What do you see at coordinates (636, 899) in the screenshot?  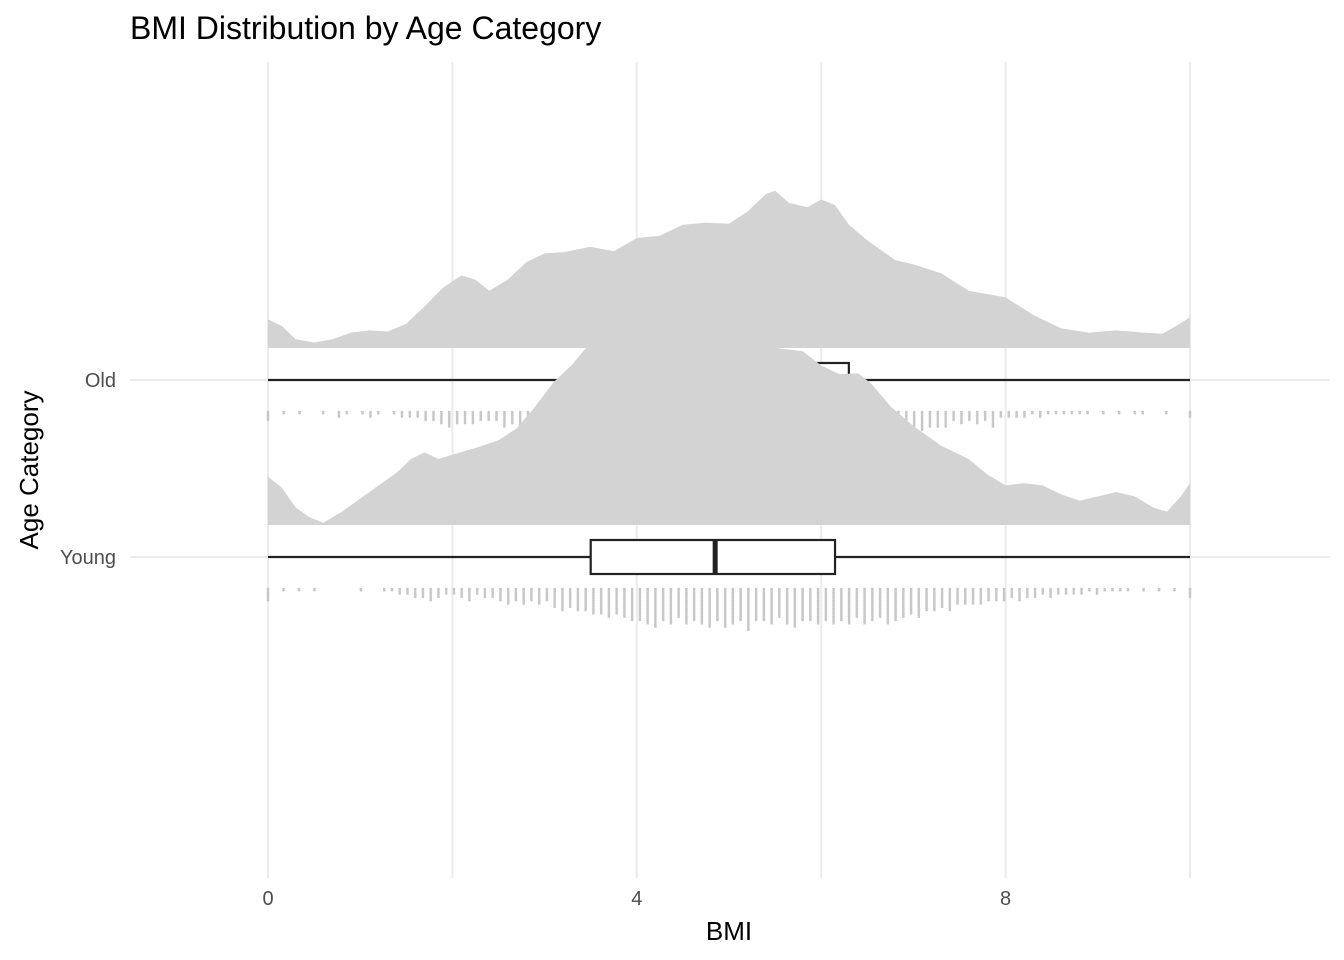 I see `x-axis-ticks: 0 4 8` at bounding box center [636, 899].